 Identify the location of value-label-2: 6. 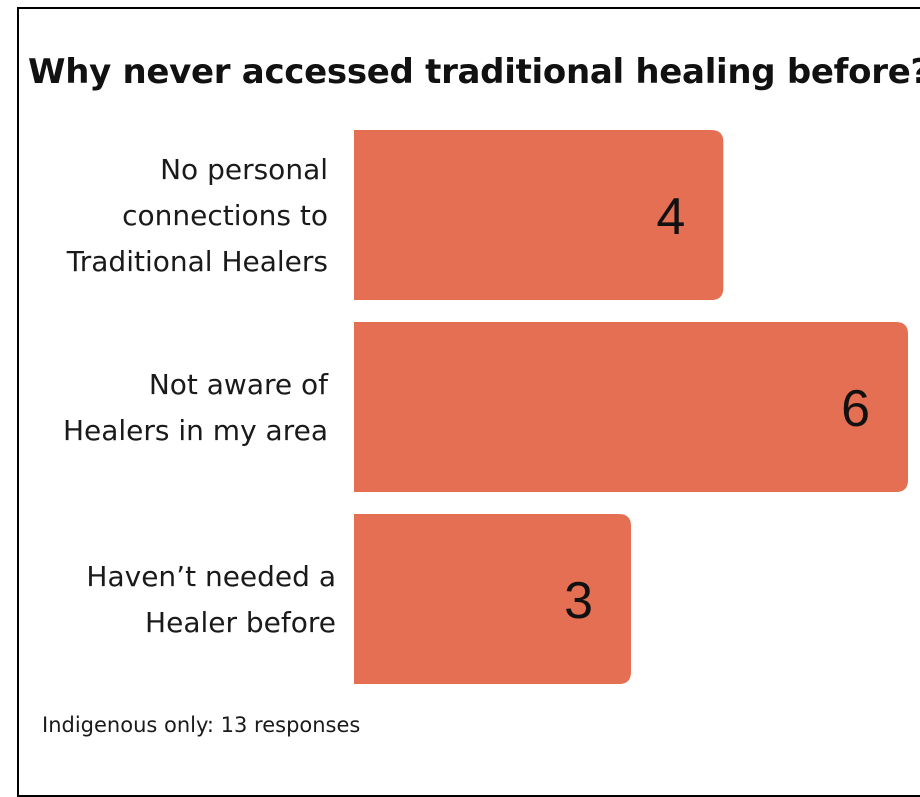
(855, 409).